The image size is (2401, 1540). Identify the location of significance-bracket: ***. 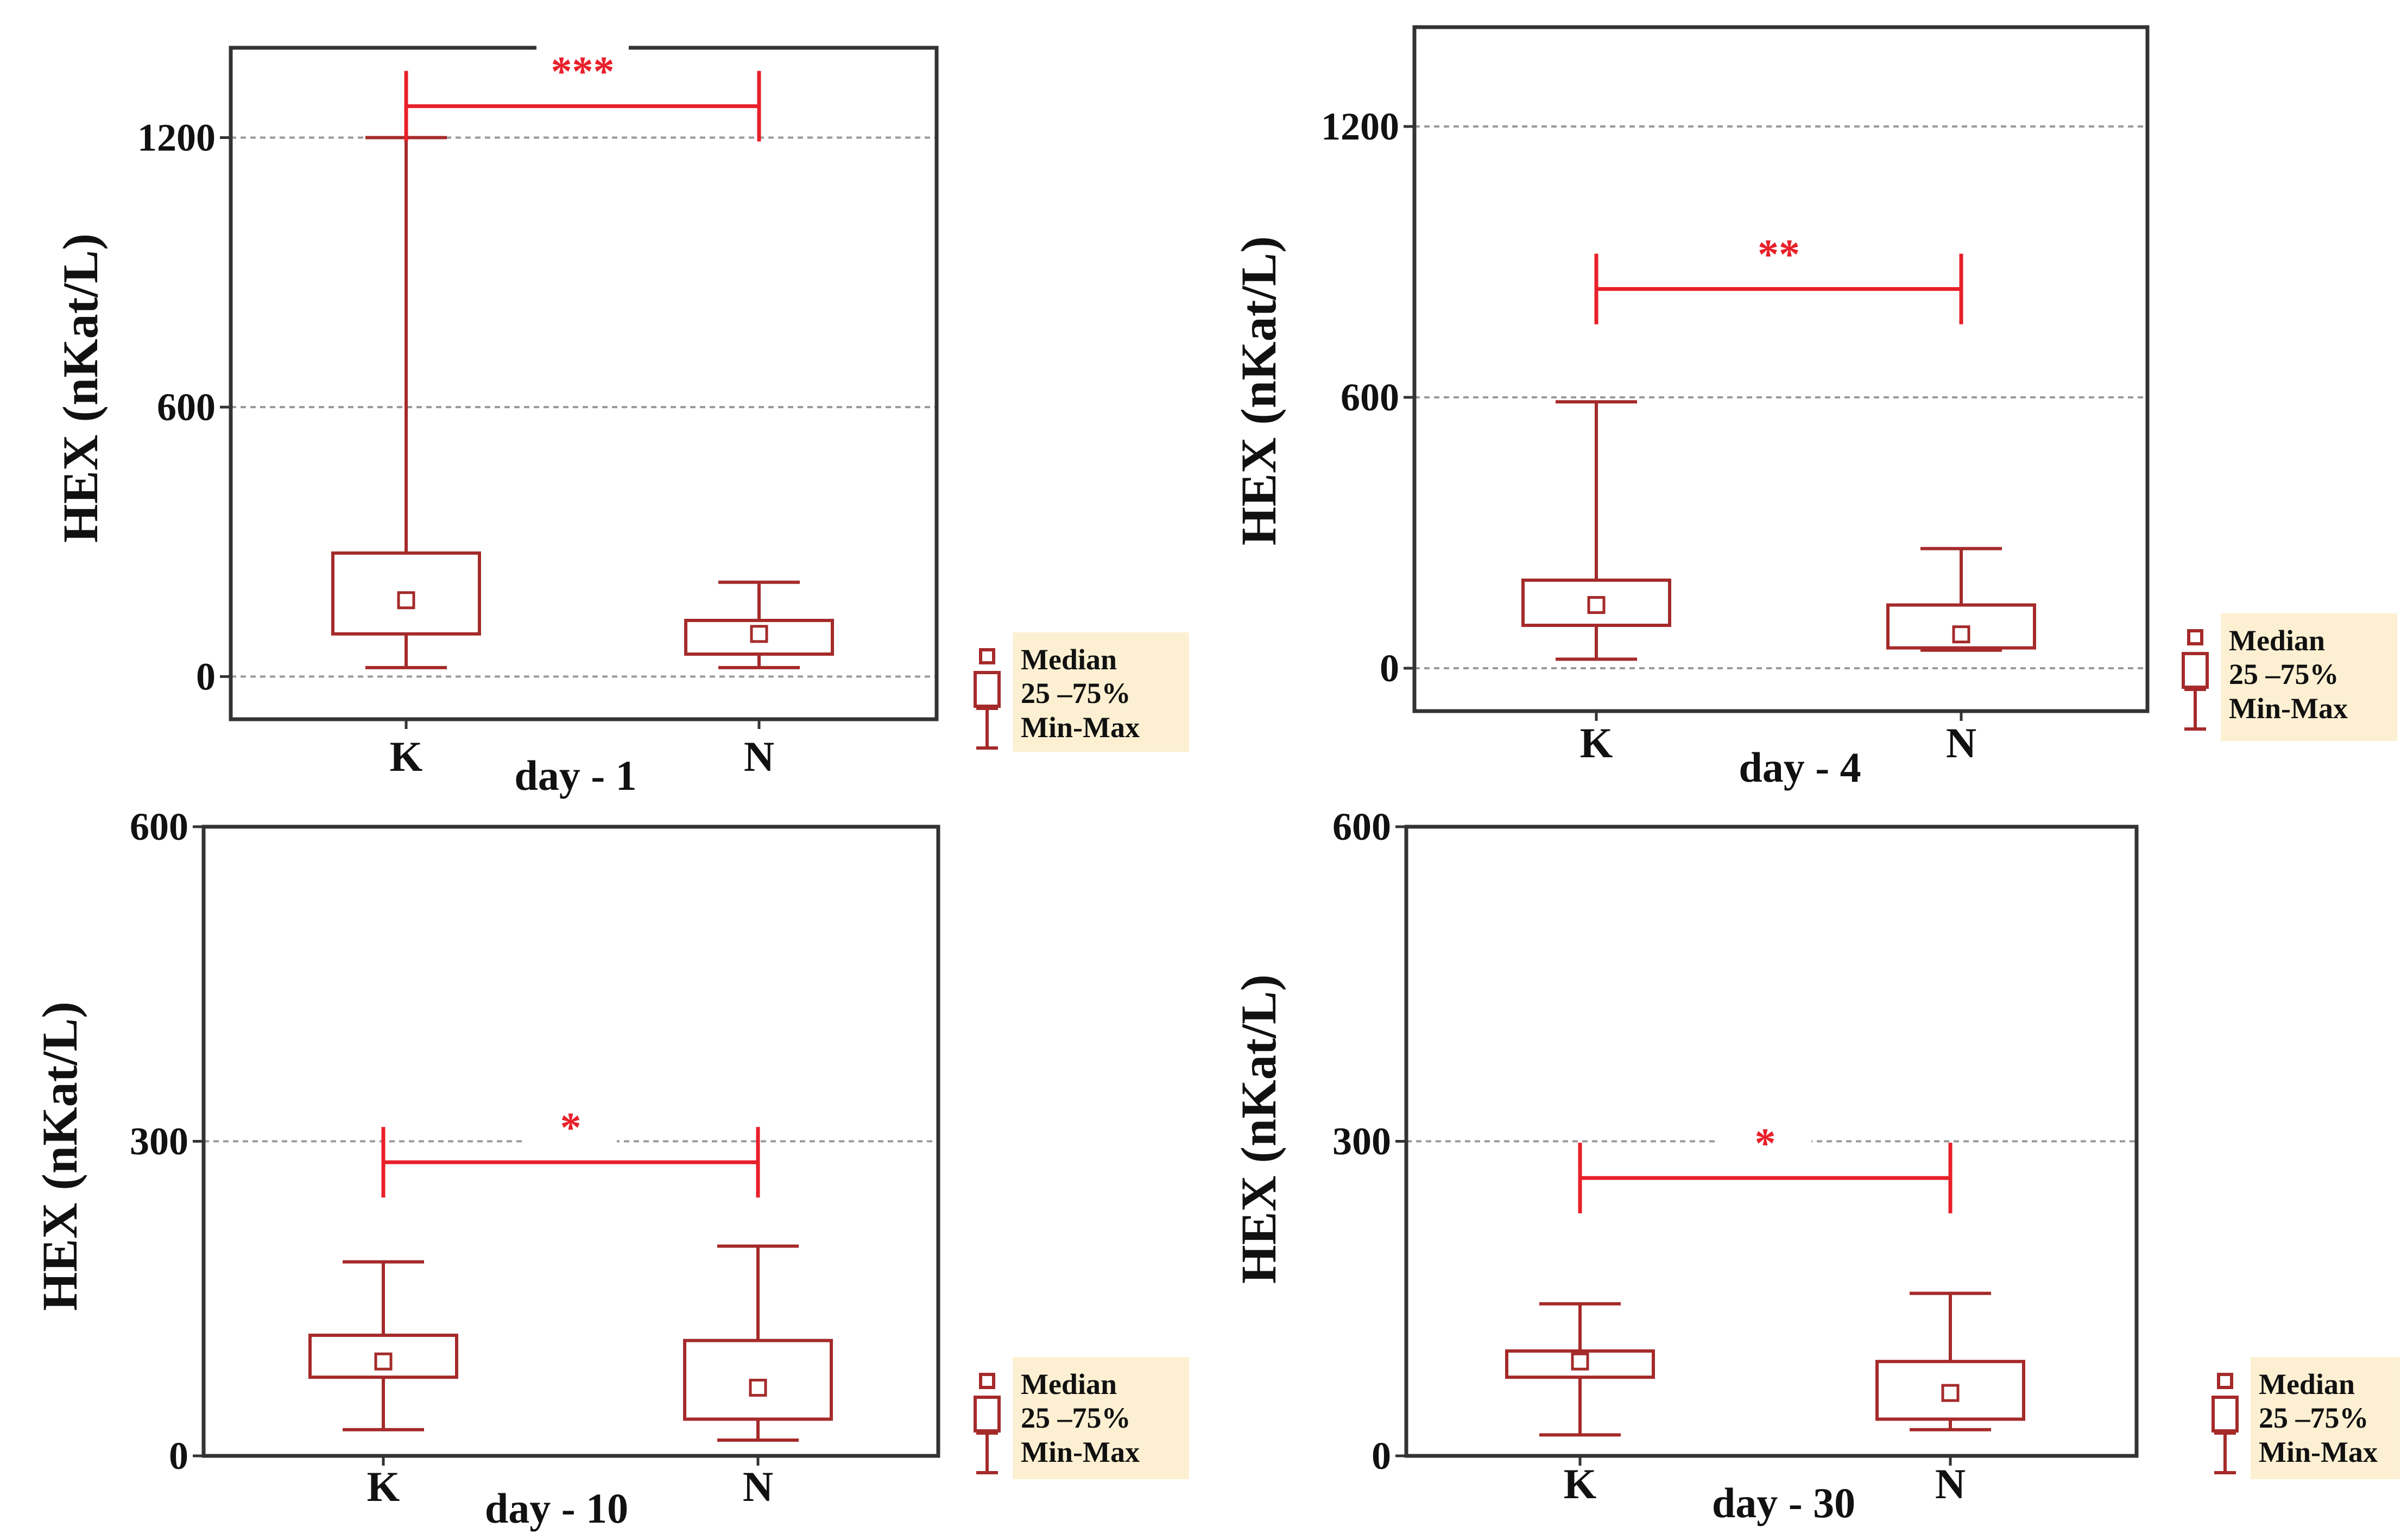
(583, 92).